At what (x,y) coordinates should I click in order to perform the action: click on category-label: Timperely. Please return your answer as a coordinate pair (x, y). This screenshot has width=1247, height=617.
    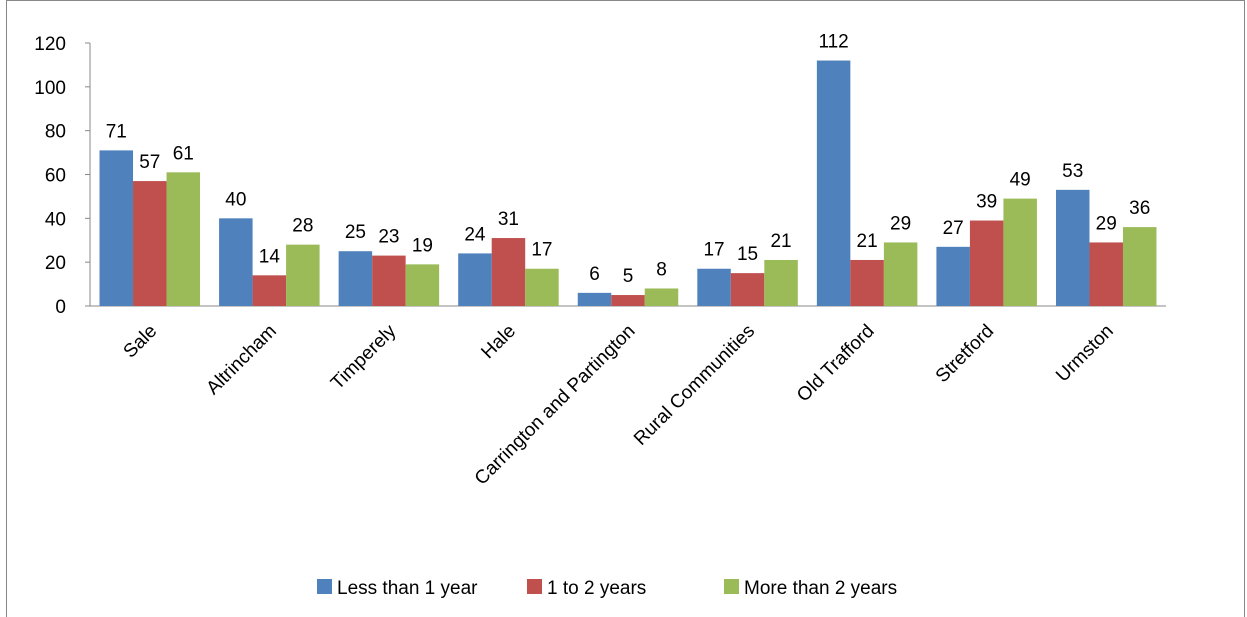
    Looking at the image, I should click on (364, 357).